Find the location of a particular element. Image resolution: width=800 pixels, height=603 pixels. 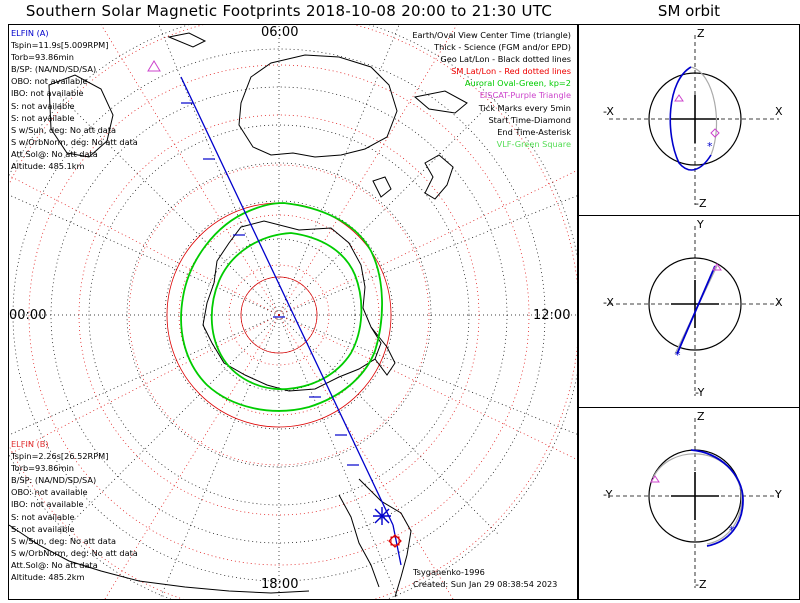

orbit-title: SM orbit is located at coordinates (689, 11).